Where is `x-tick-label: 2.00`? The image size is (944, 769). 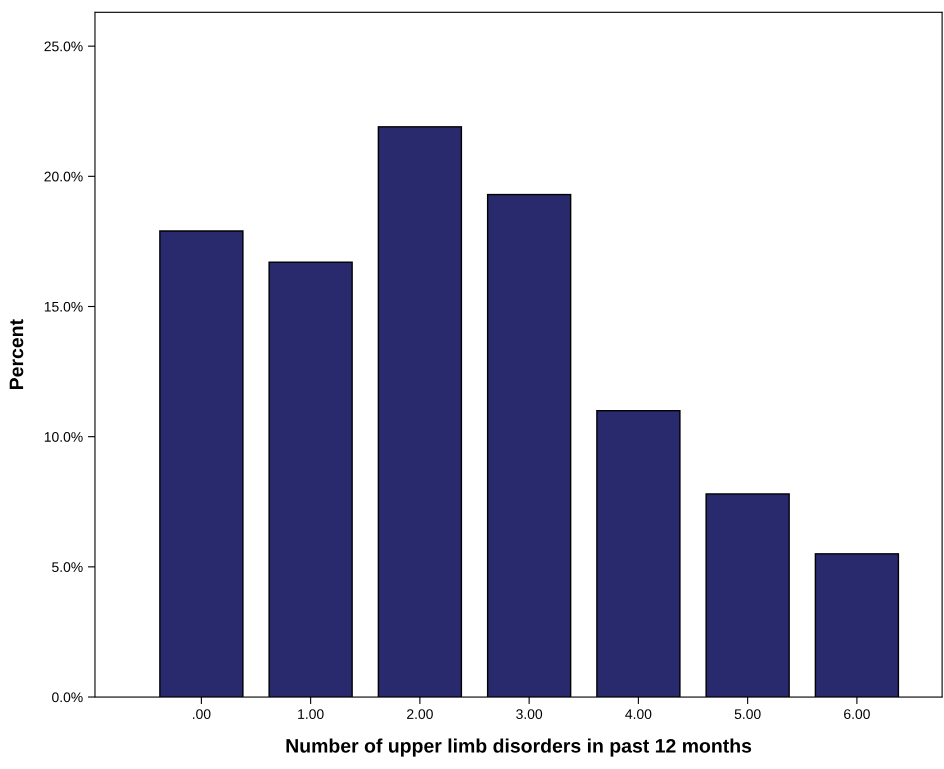 x-tick-label: 2.00 is located at coordinates (420, 714).